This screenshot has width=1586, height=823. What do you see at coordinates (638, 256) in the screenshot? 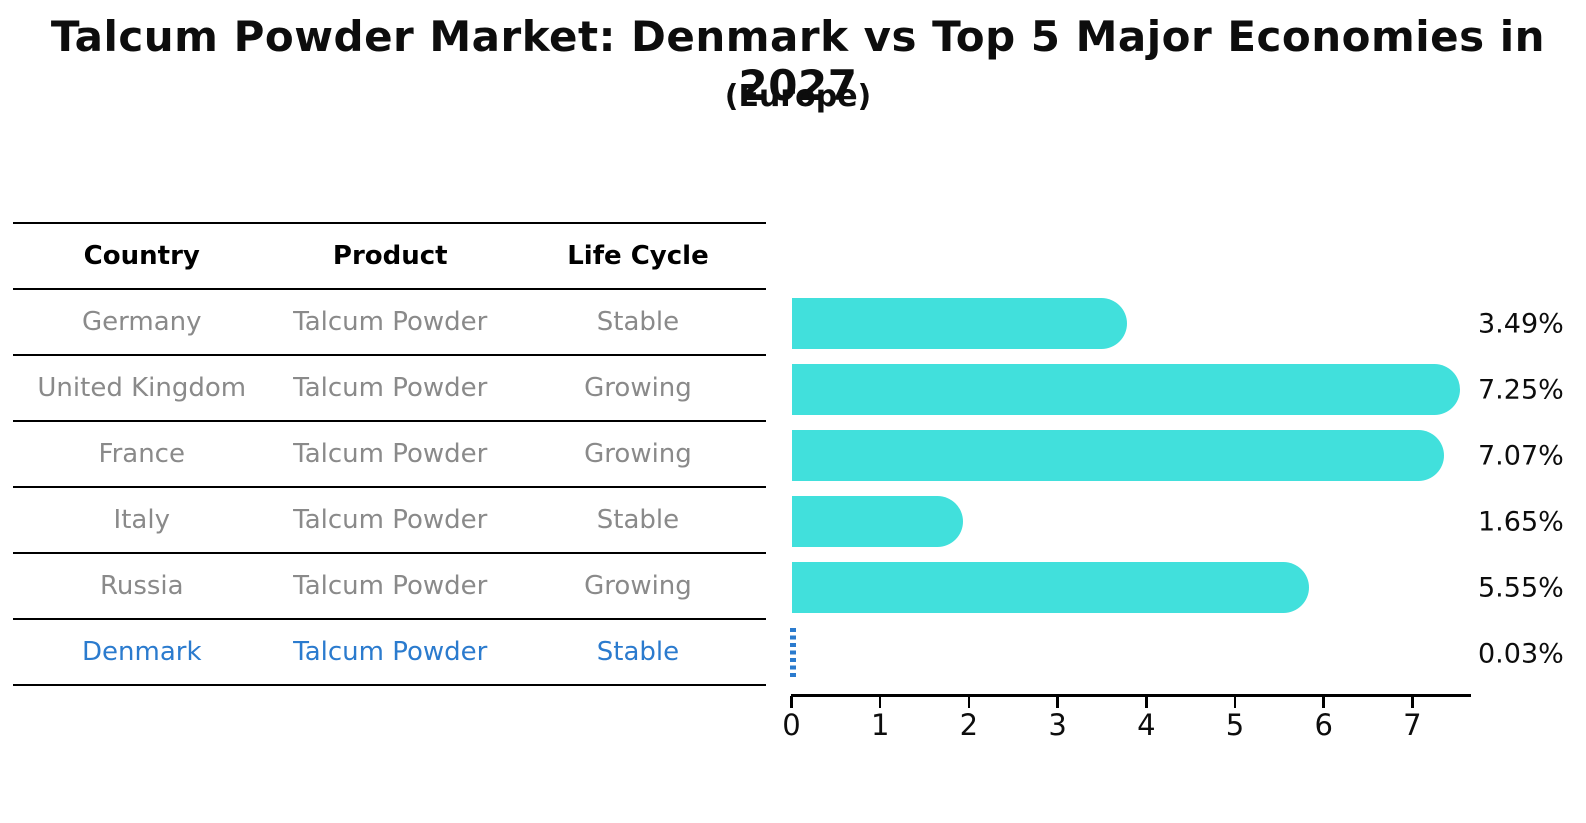
I see `column-header-life-cycle: Life Cycle` at bounding box center [638, 256].